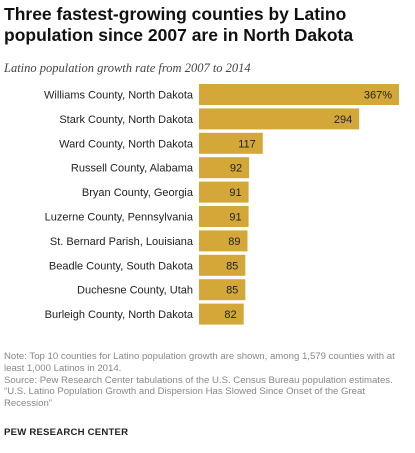 The width and height of the screenshot is (415, 453). What do you see at coordinates (66, 432) in the screenshot?
I see `organization-name: PEW RESEARCH CENTER` at bounding box center [66, 432].